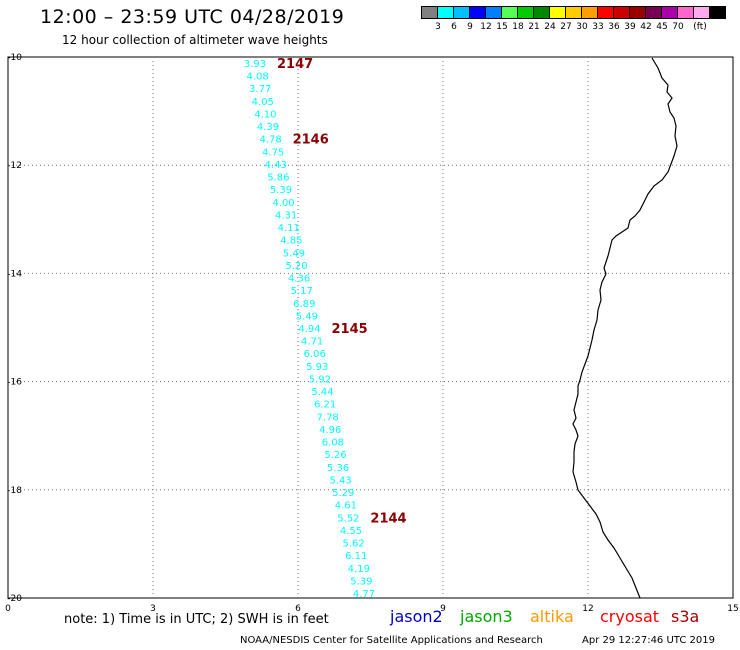 This screenshot has height=650, width=740. What do you see at coordinates (486, 27) in the screenshot?
I see `color-scale-label: 12` at bounding box center [486, 27].